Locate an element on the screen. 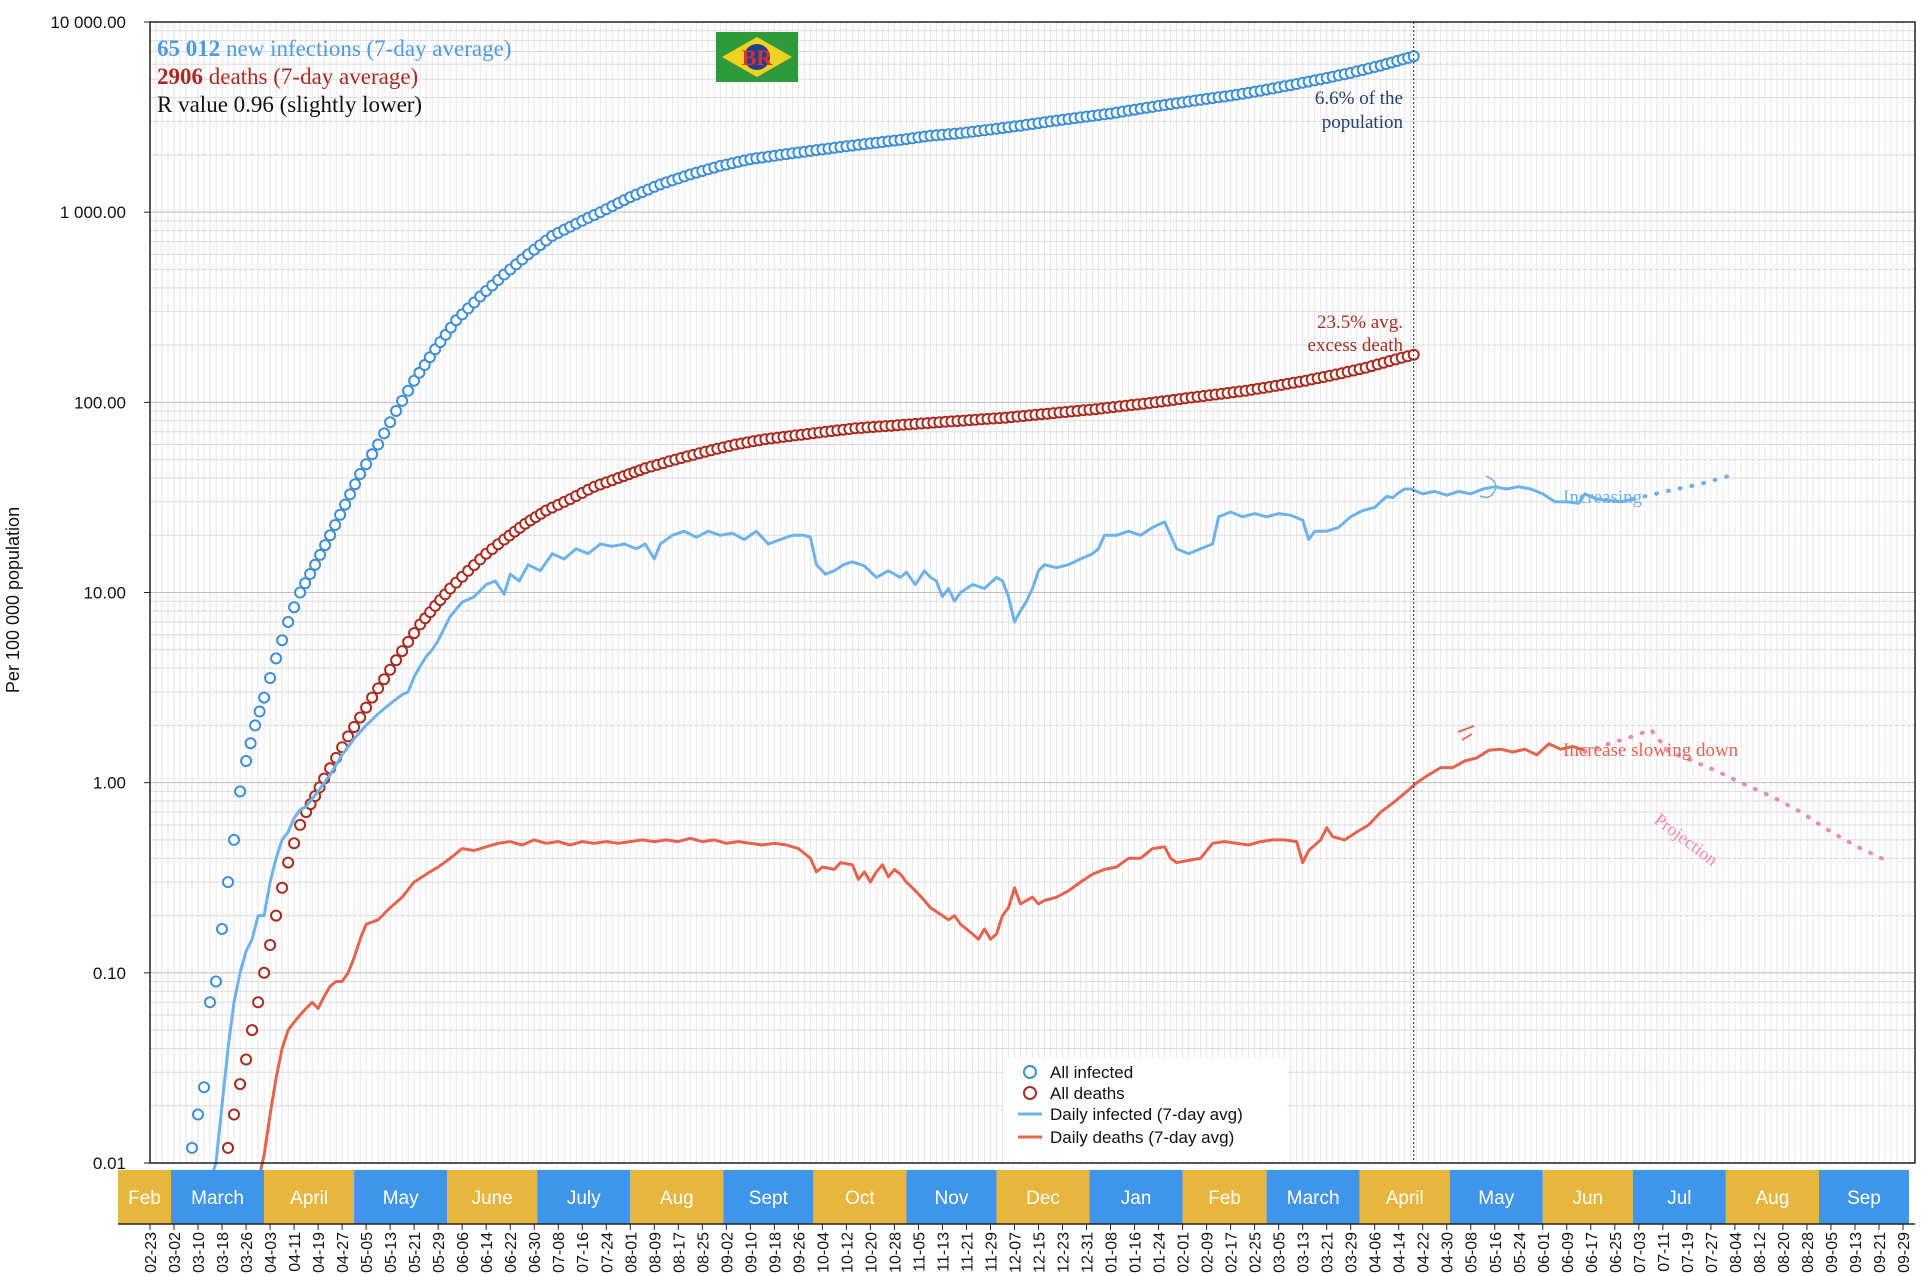  excess-death-note-line2: excess death is located at coordinates (1356, 345).